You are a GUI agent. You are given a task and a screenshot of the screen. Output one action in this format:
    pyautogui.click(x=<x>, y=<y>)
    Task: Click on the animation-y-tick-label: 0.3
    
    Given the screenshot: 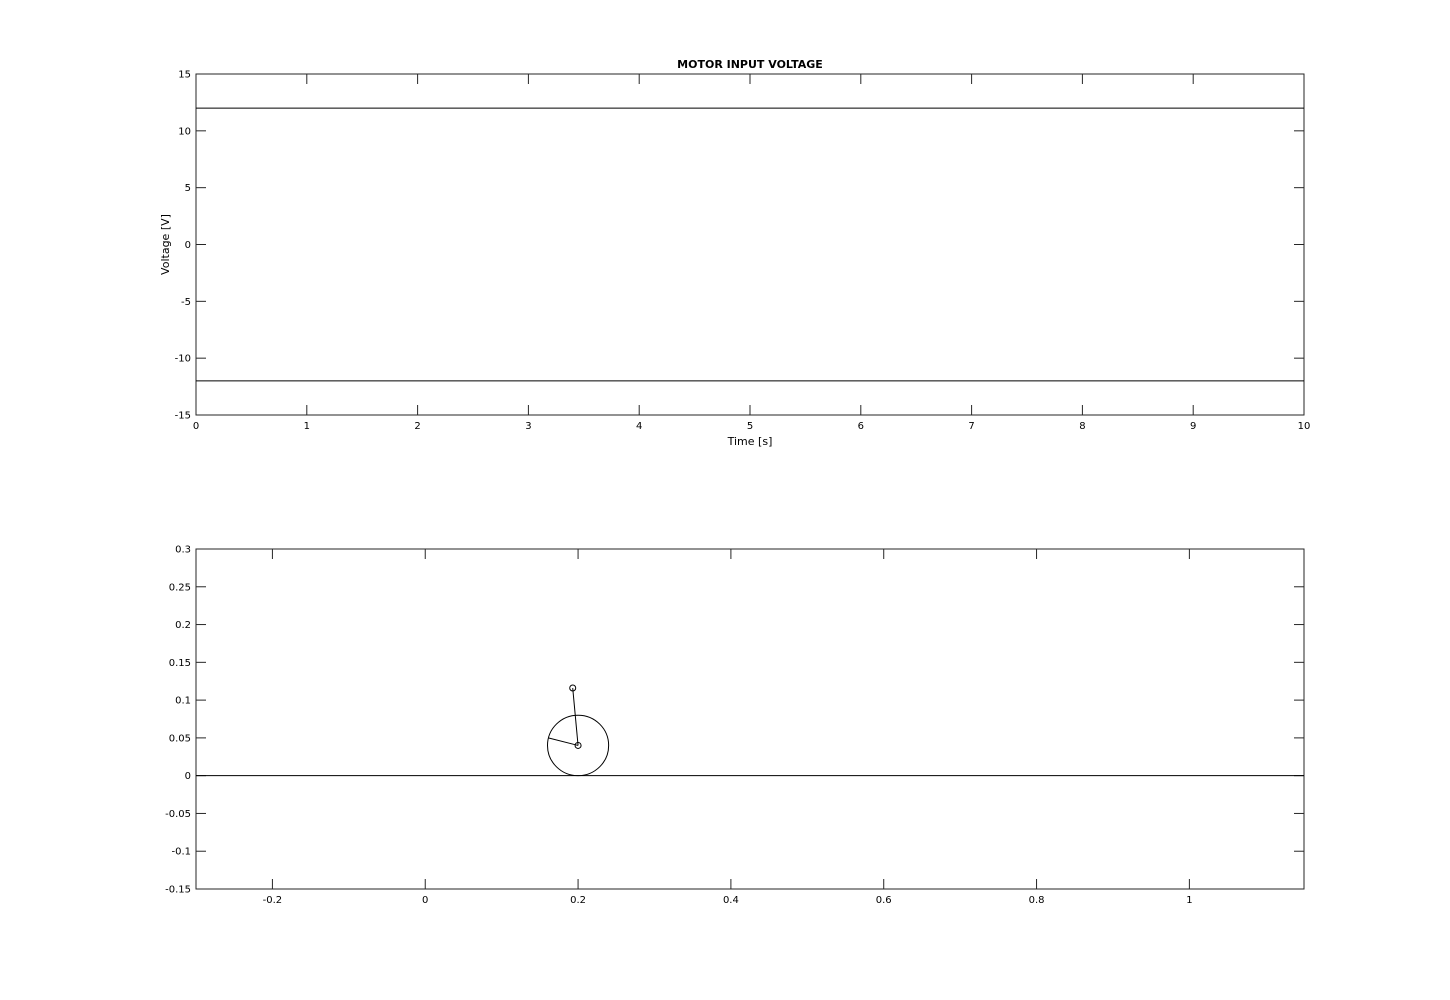 What is the action you would take?
    pyautogui.click(x=183, y=550)
    